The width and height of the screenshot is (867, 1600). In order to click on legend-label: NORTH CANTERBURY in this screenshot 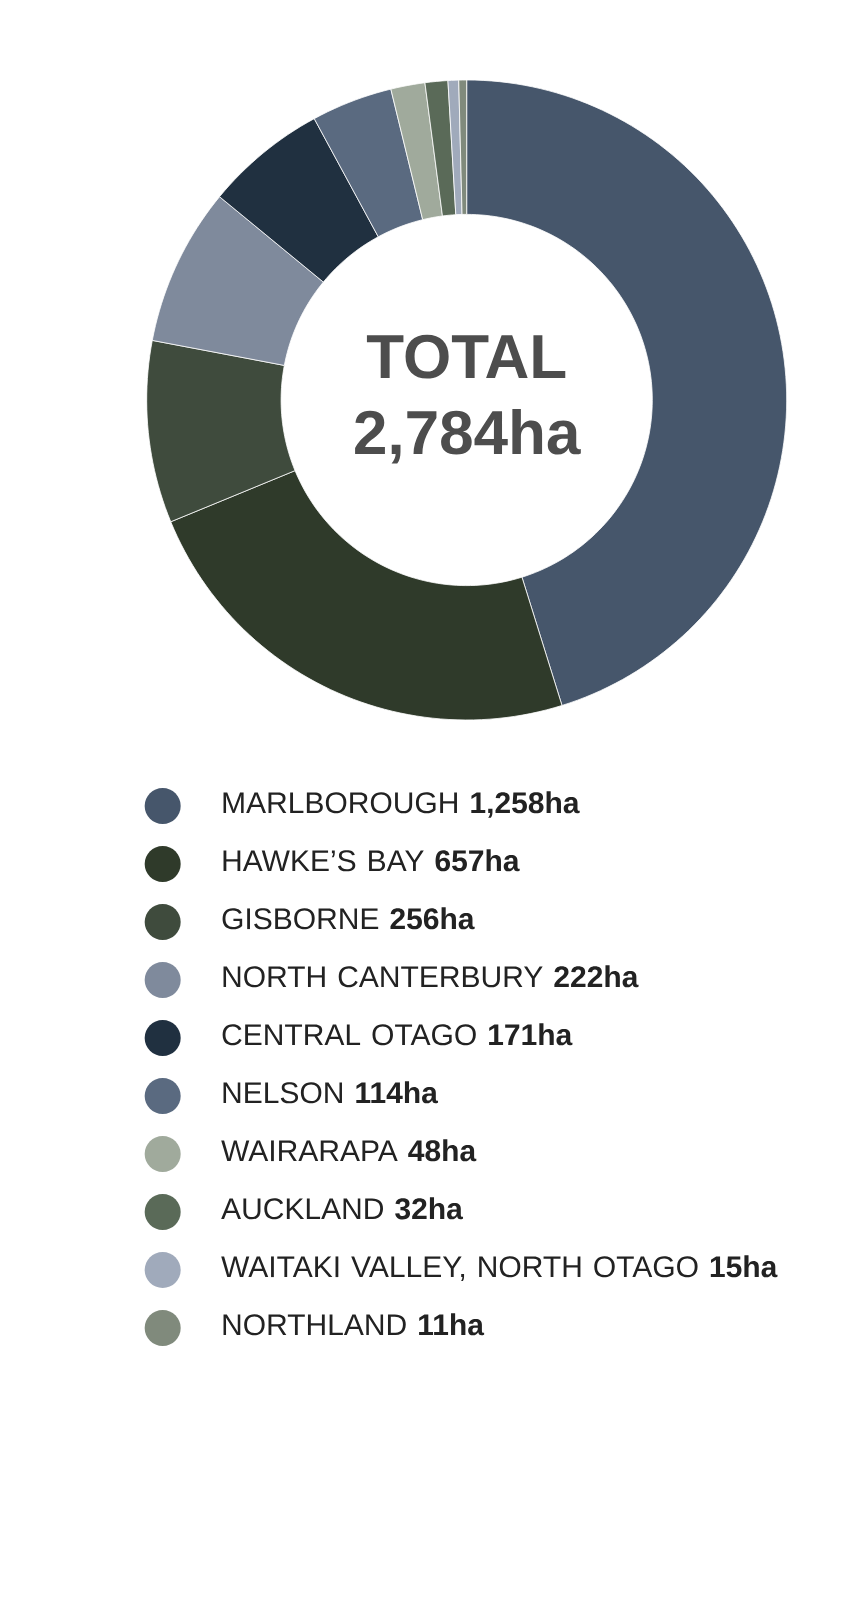, I will do `click(383, 977)`.